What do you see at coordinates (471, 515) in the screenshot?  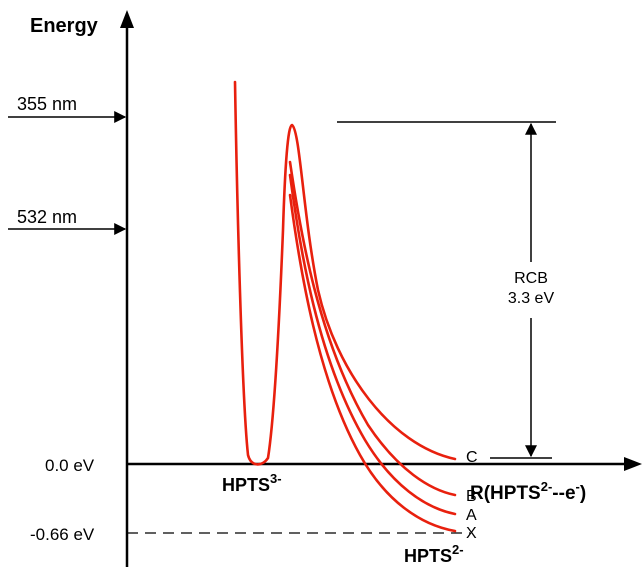 I see `curve-label-a: A` at bounding box center [471, 515].